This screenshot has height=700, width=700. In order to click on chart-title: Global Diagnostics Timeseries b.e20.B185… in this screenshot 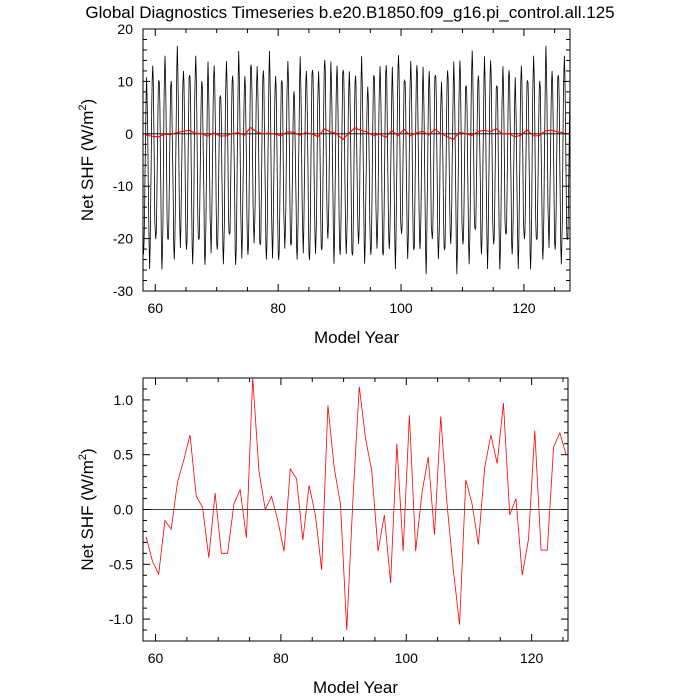, I will do `click(349, 12)`.